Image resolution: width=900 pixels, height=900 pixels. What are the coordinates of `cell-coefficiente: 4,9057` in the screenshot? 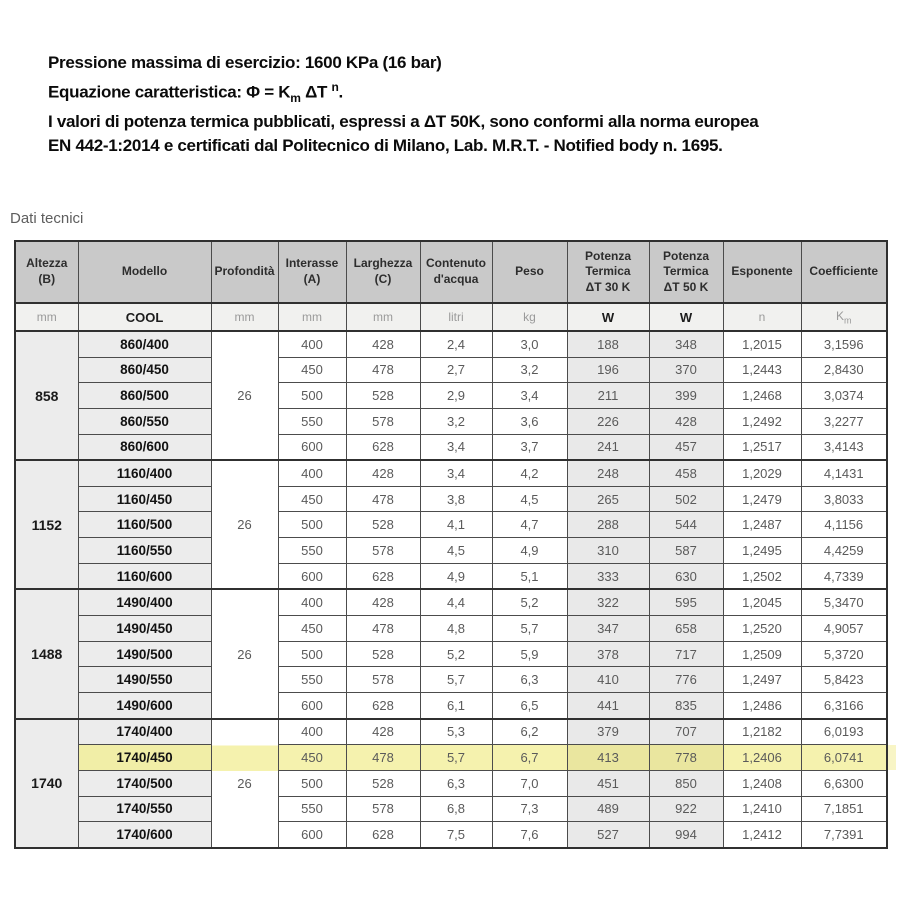 It's located at (844, 628).